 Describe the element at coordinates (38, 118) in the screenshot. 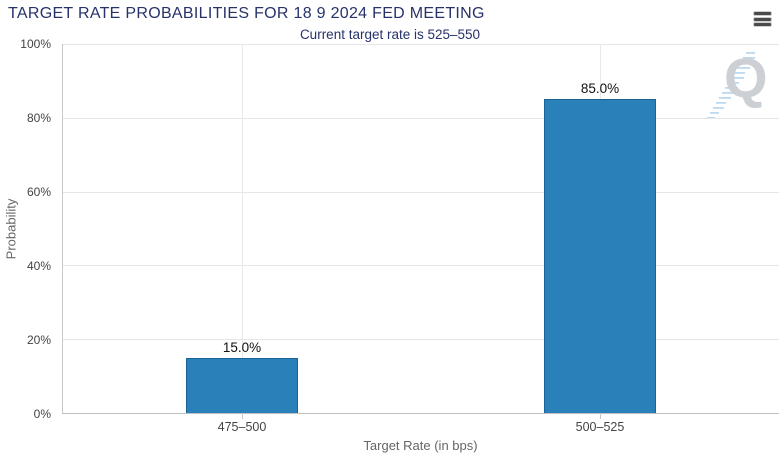

I see `y-tick-label: 80%` at that location.